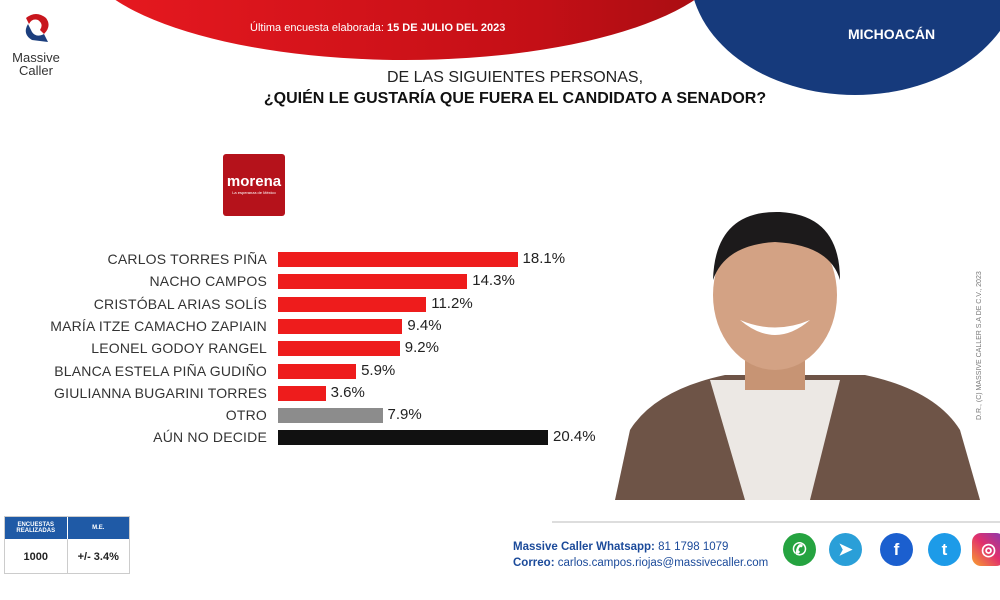 The image size is (1000, 600). Describe the element at coordinates (896, 549) in the screenshot. I see `facebook-icon: f` at that location.